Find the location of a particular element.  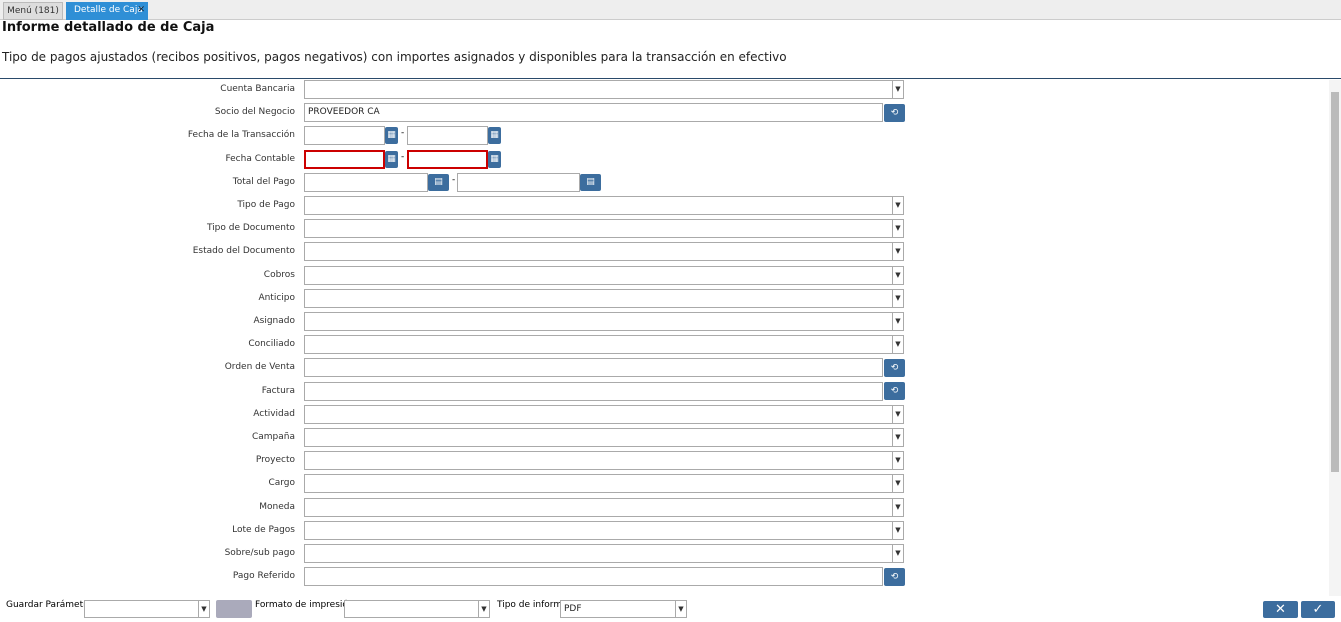

delete-button is located at coordinates (234, 609).